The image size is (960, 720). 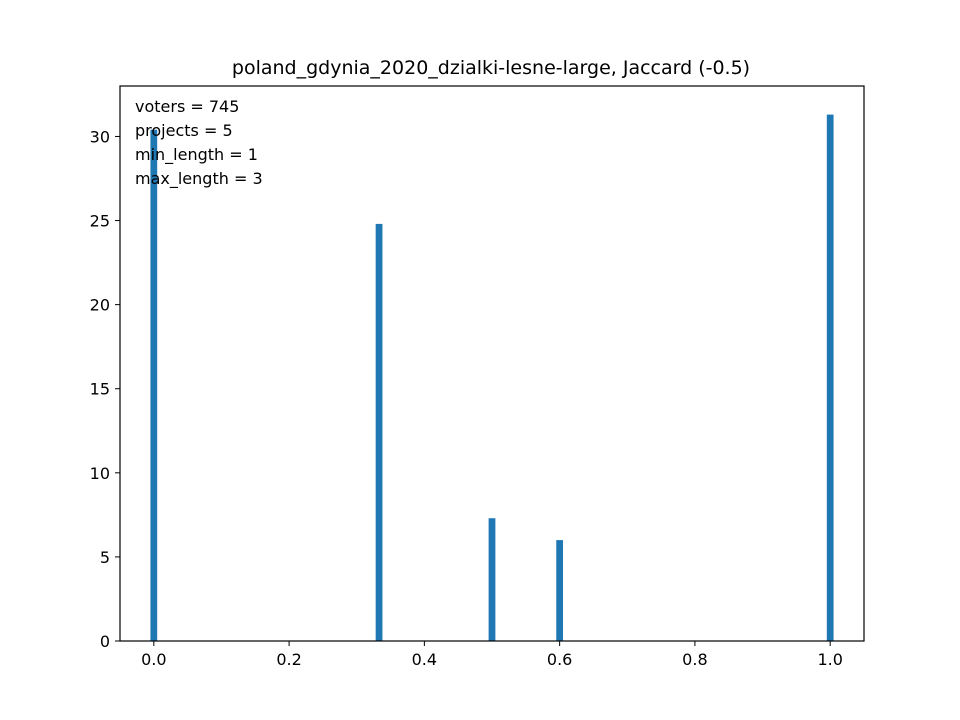 What do you see at coordinates (105, 557) in the screenshot?
I see `y-tick-label: 5` at bounding box center [105, 557].